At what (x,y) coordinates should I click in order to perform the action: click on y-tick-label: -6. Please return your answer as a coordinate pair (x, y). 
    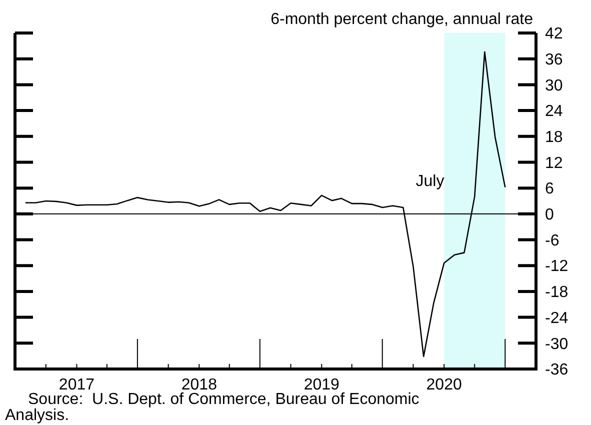
    Looking at the image, I should click on (552, 241).